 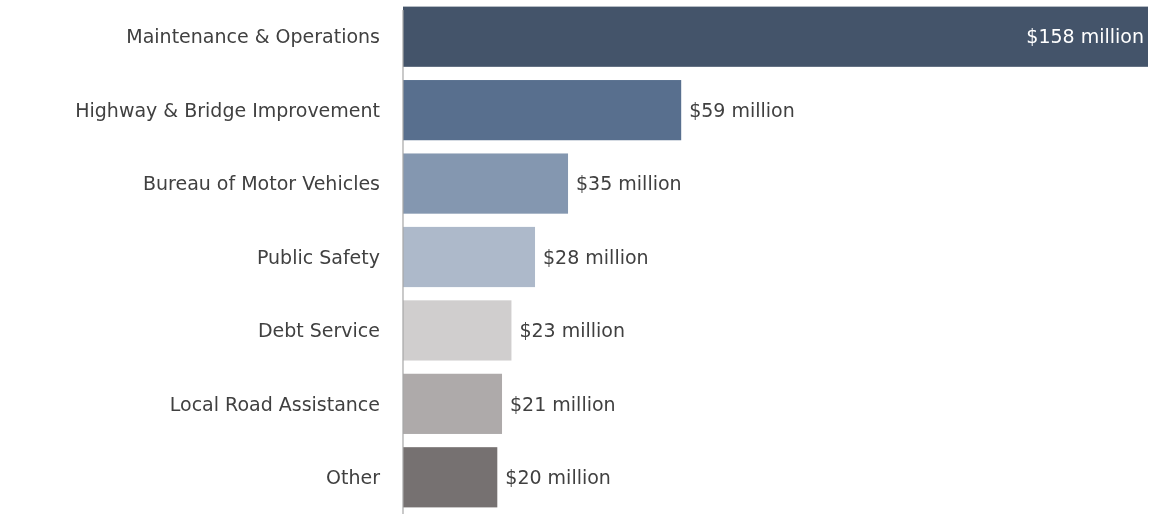 I want to click on y-tick-label: Highway & Bridge Improvement, so click(x=227, y=109).